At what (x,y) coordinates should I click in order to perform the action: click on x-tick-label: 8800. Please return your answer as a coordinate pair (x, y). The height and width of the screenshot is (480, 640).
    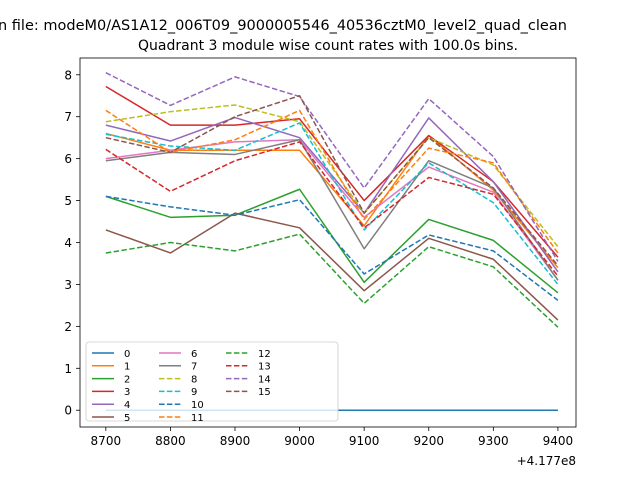
    Looking at the image, I should click on (170, 441).